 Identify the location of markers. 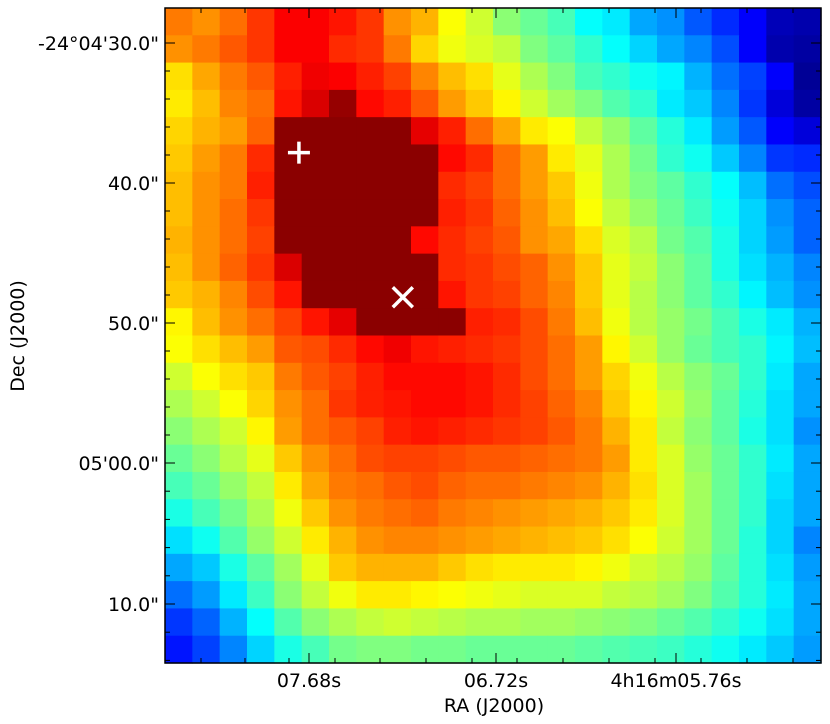
(351, 225).